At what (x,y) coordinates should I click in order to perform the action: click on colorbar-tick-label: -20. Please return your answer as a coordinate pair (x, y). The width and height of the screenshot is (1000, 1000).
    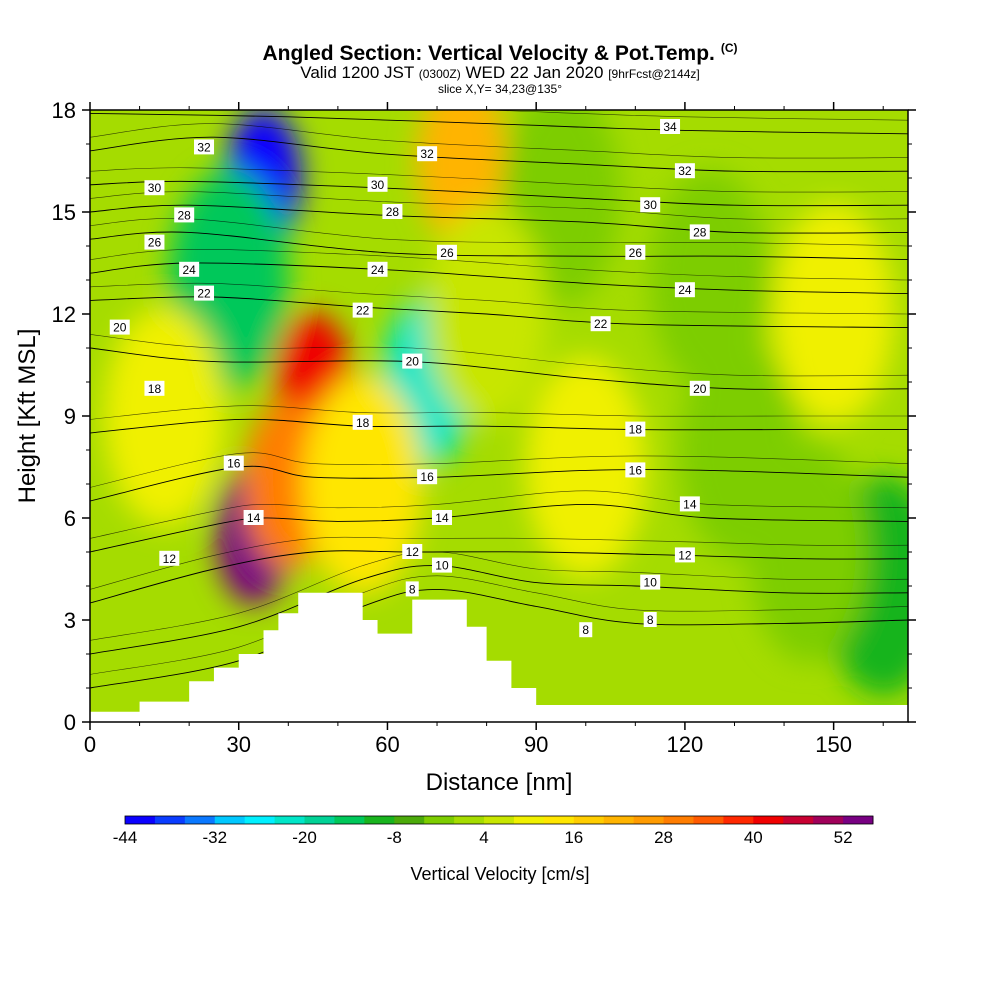
    Looking at the image, I should click on (304, 837).